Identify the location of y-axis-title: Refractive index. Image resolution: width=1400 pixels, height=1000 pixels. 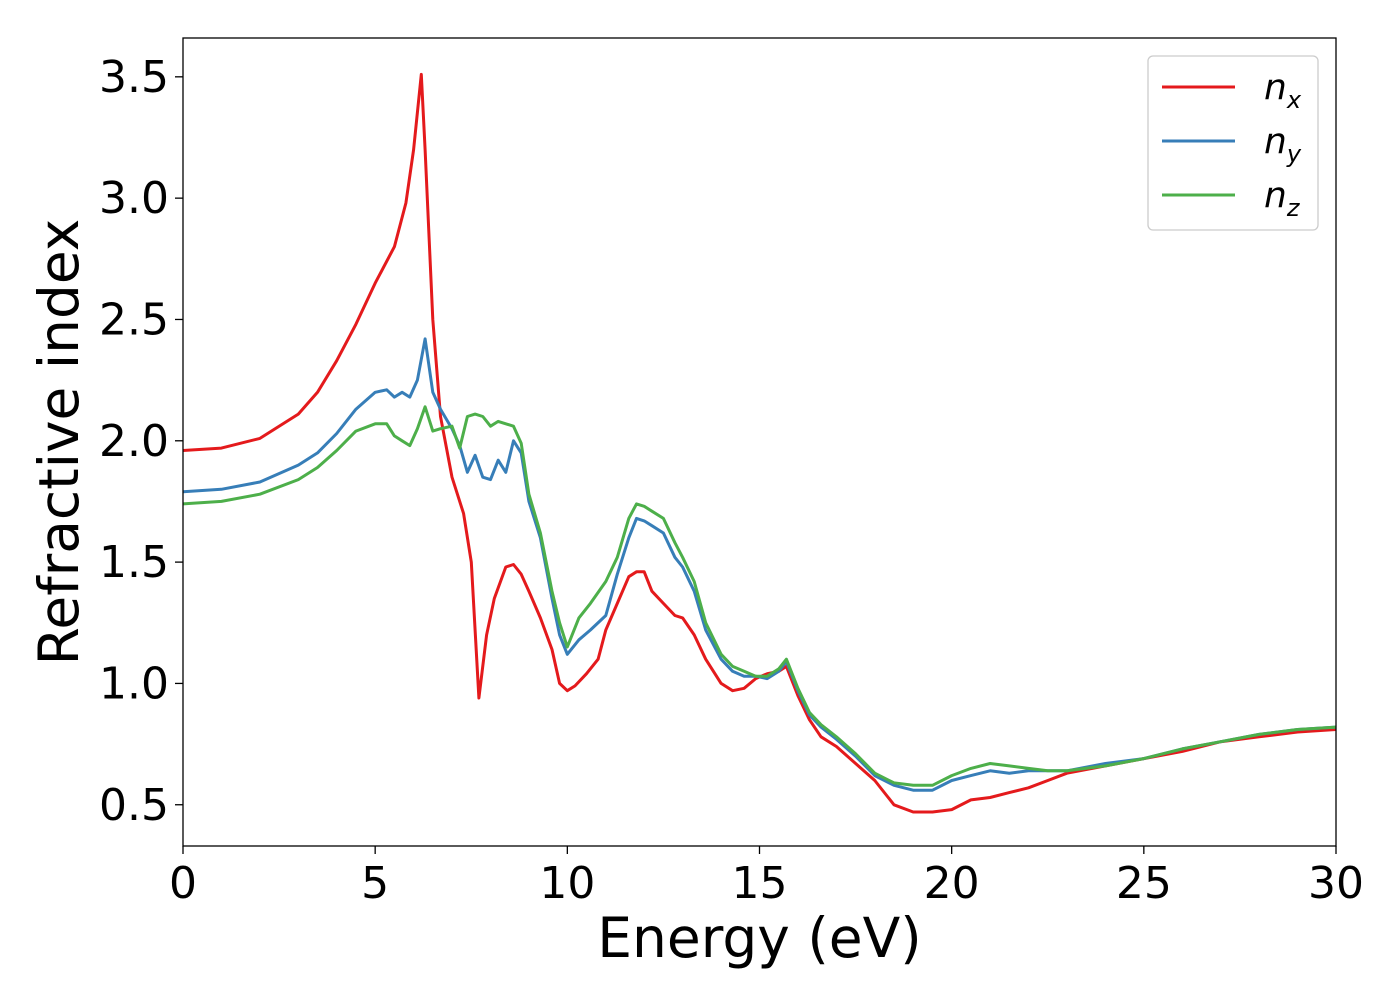
(59, 442).